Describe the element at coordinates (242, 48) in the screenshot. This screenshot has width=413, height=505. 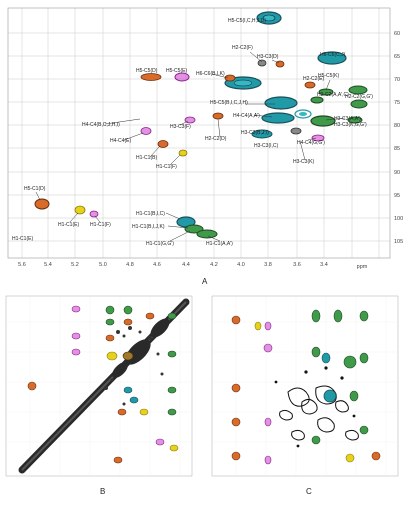
I see `peak-label: H2-C2(F)` at that location.